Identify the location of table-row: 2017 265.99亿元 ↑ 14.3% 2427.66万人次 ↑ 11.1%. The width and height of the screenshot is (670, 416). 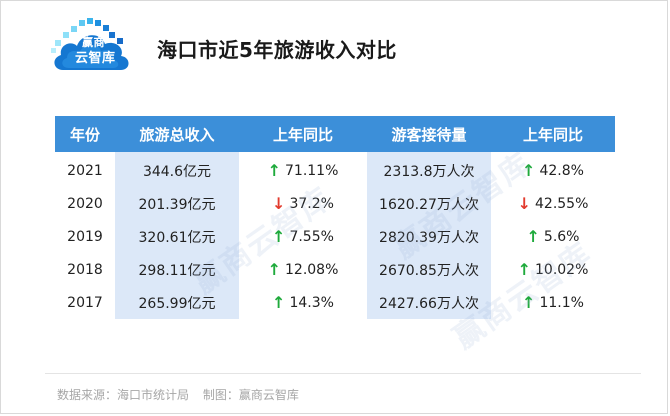
(335, 302).